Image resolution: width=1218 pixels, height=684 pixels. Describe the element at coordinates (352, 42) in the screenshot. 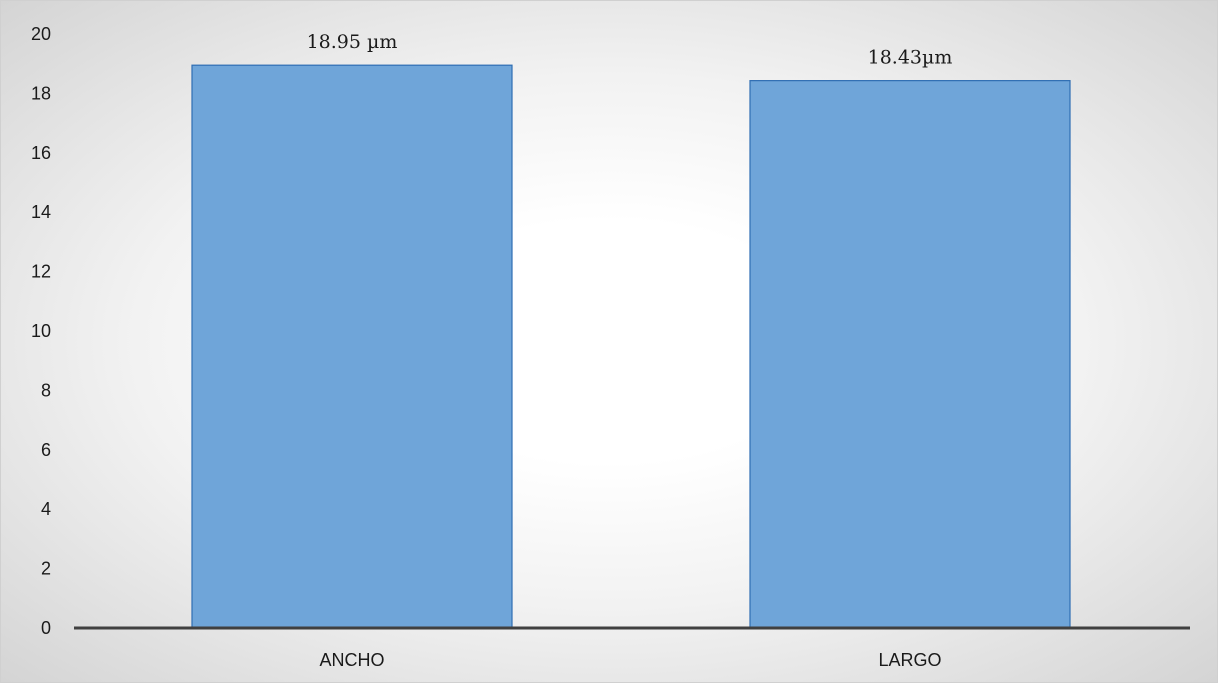

I see `data-label-ancho: 18.95 µm` at that location.